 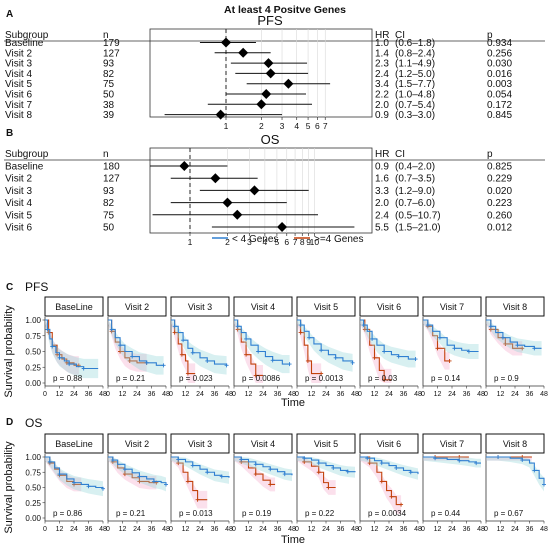 What do you see at coordinates (277, 242) in the screenshot?
I see `x-tick-label: 5` at bounding box center [277, 242].